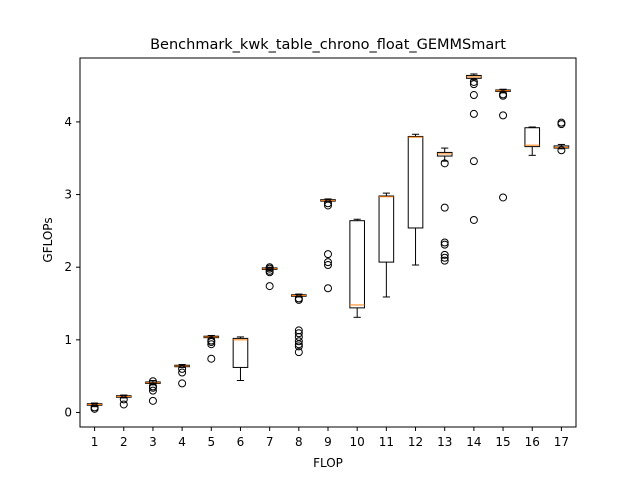 Image resolution: width=640 pixels, height=480 pixels. What do you see at coordinates (270, 442) in the screenshot?
I see `x-tick-label: 7` at bounding box center [270, 442].